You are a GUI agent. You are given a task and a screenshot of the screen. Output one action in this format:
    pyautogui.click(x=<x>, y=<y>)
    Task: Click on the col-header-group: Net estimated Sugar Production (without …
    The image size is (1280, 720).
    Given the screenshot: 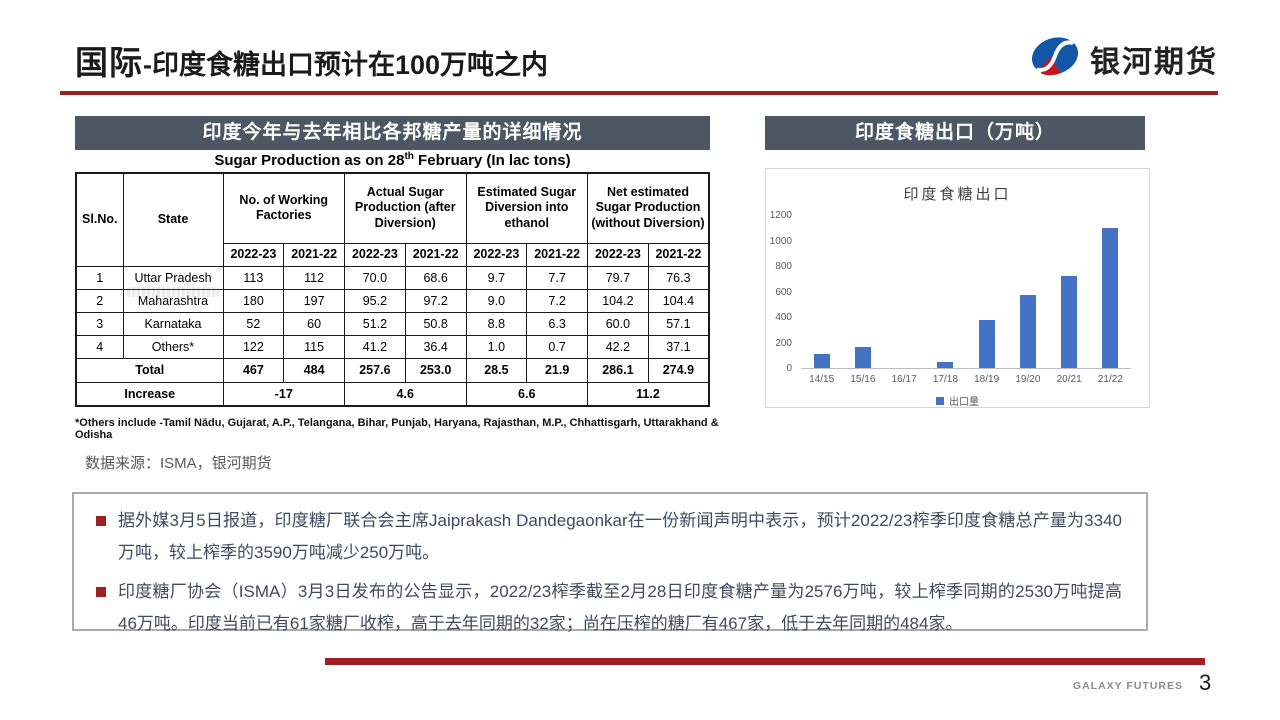 What is the action you would take?
    pyautogui.click(x=648, y=208)
    